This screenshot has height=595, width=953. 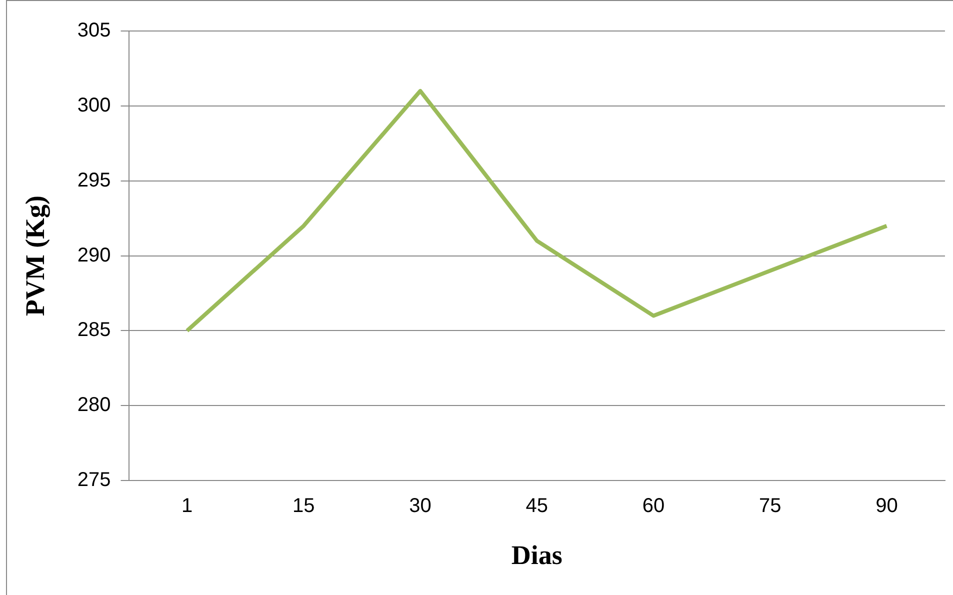 What do you see at coordinates (887, 506) in the screenshot?
I see `x-tick-label: 90` at bounding box center [887, 506].